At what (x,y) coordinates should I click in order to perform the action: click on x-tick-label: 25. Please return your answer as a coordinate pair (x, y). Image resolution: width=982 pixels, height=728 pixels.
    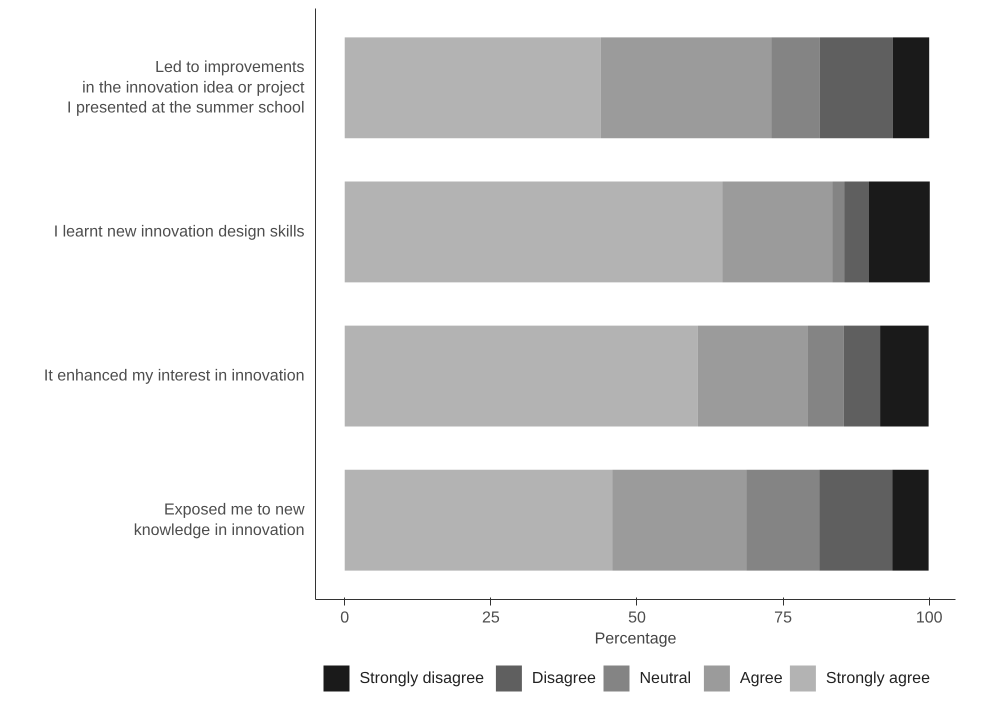
    Looking at the image, I should click on (491, 618).